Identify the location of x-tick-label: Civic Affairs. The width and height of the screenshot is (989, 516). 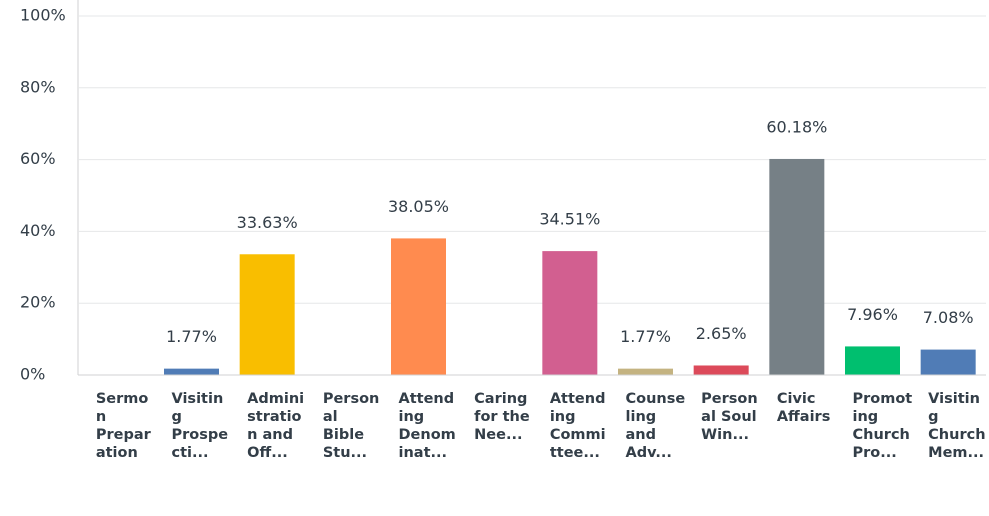
(803, 408).